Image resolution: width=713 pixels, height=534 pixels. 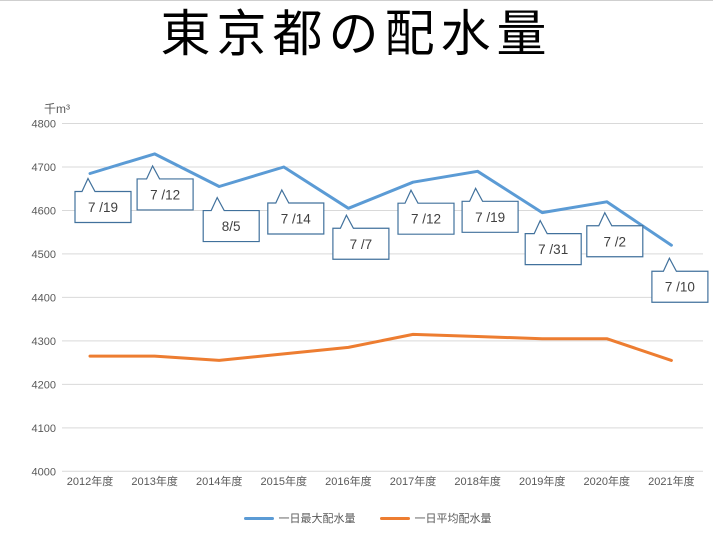 I want to click on x-axis-label: 2020年度, so click(x=607, y=481).